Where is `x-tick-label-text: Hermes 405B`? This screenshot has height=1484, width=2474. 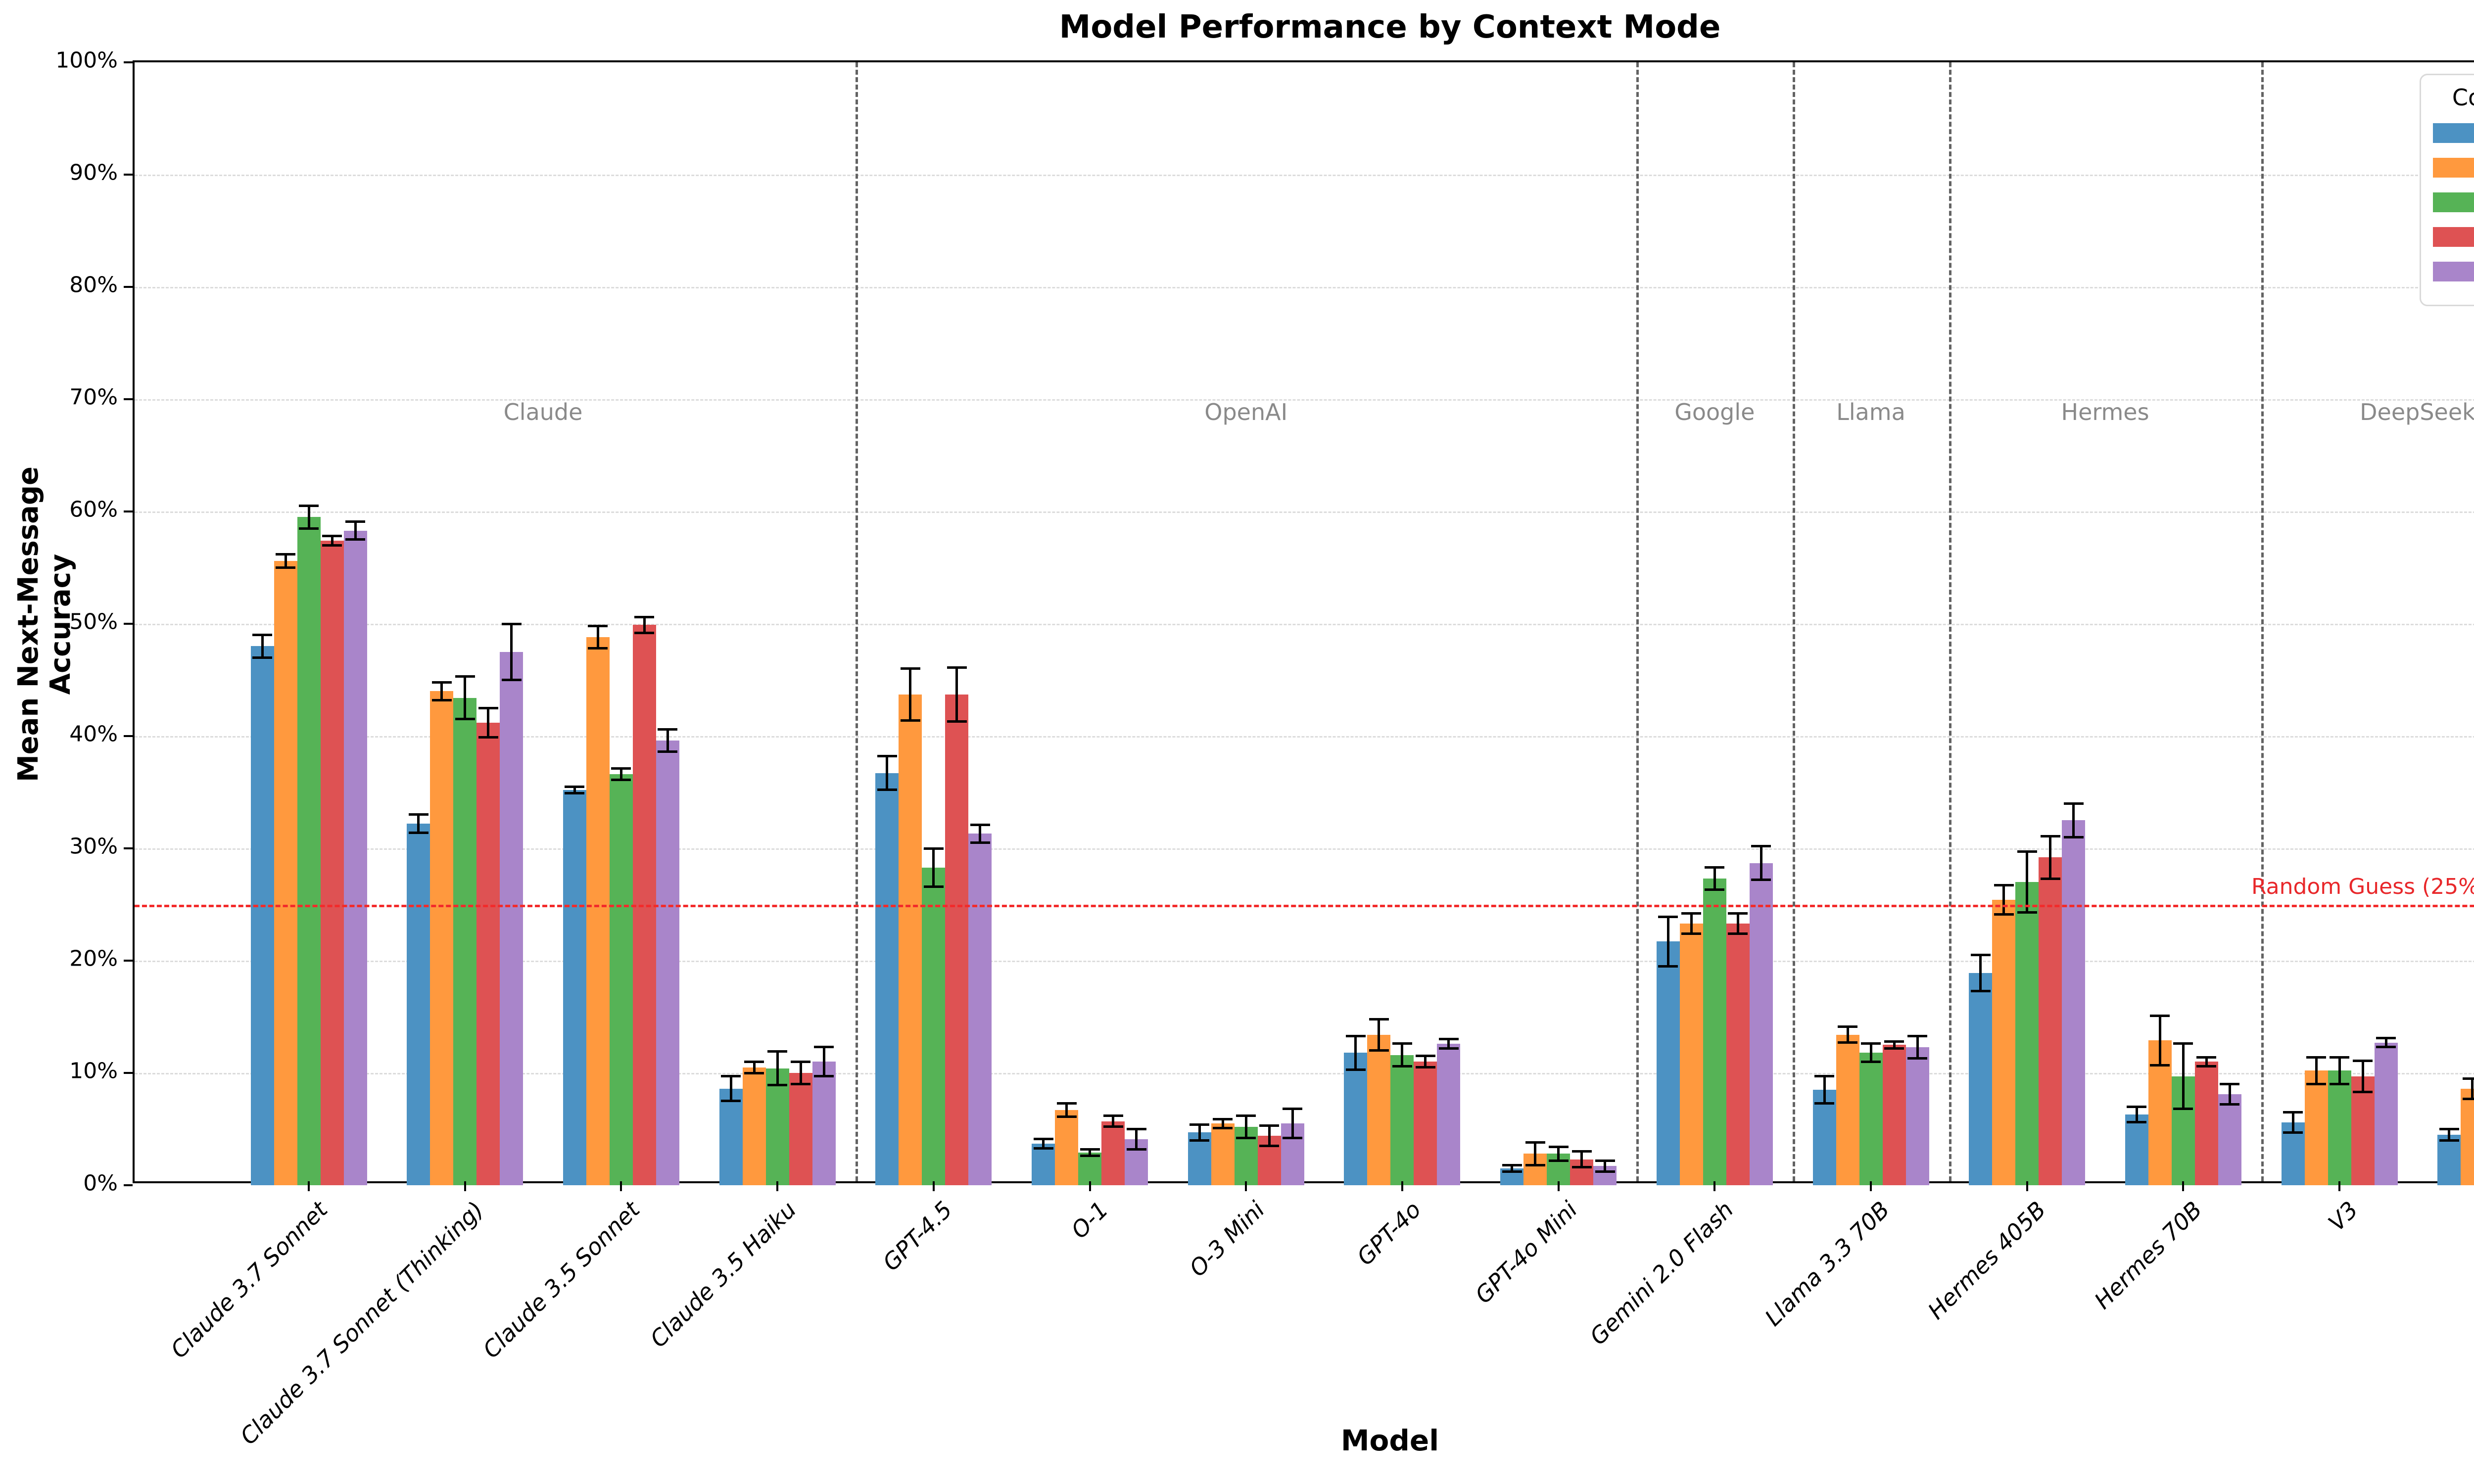 x-tick-label-text: Hermes 405B is located at coordinates (1987, 1260).